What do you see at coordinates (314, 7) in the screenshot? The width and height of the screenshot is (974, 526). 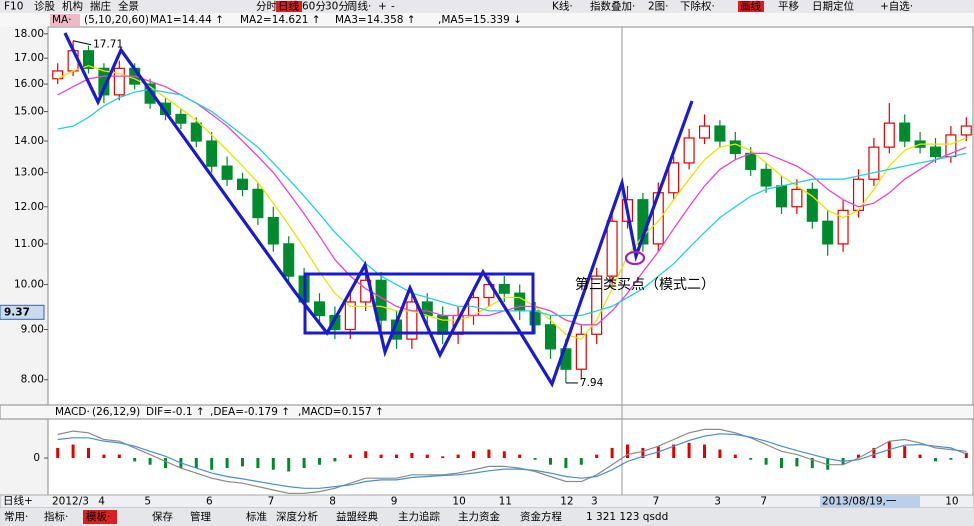 I see `toolbar-button: 60分` at bounding box center [314, 7].